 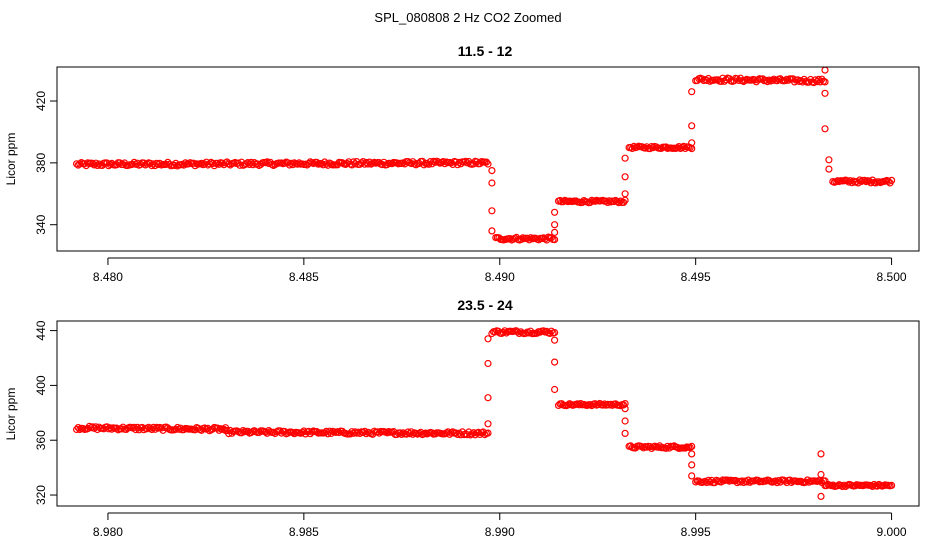 What do you see at coordinates (41, 101) in the screenshot?
I see `y-tick-label: 420` at bounding box center [41, 101].